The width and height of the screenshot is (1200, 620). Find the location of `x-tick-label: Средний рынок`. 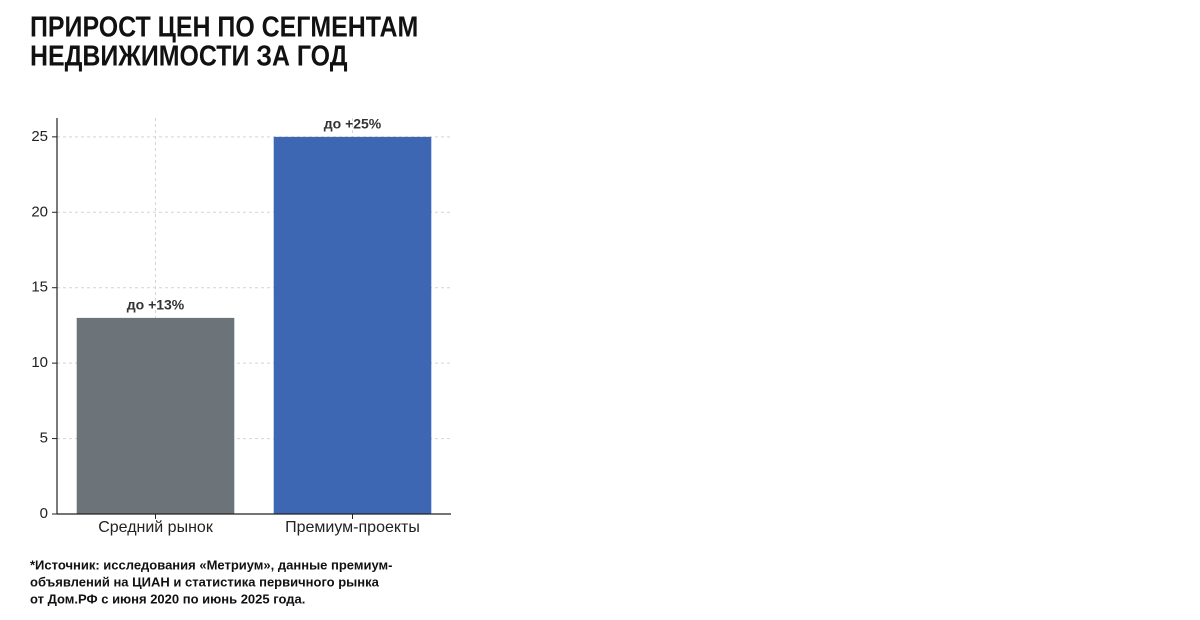

x-tick-label: Средний рынок is located at coordinates (156, 527).